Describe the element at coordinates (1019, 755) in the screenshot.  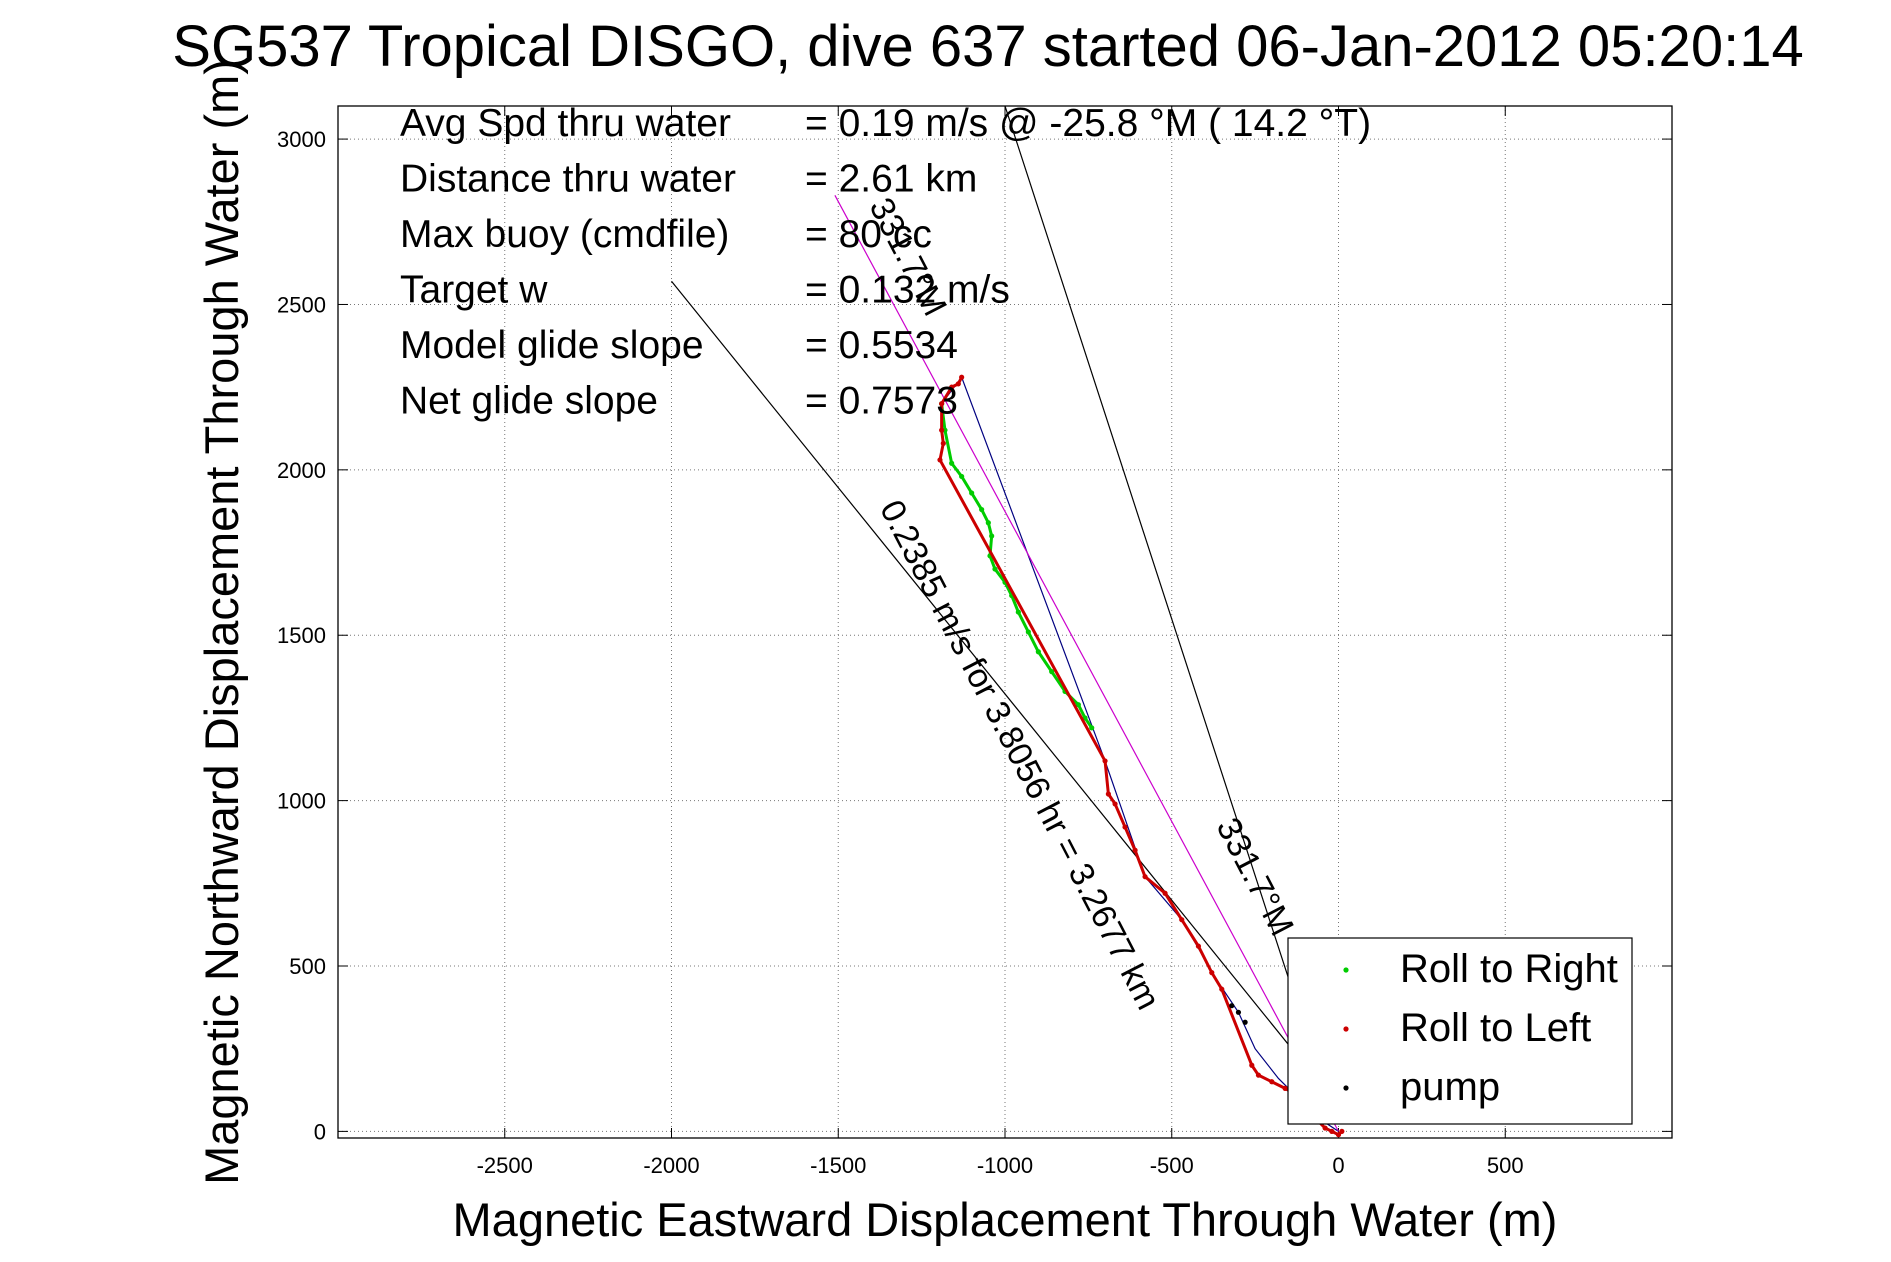
I see `trajectory-label: 0.2385 m/s for 3.8056 hr = 3.2677 km` at that location.